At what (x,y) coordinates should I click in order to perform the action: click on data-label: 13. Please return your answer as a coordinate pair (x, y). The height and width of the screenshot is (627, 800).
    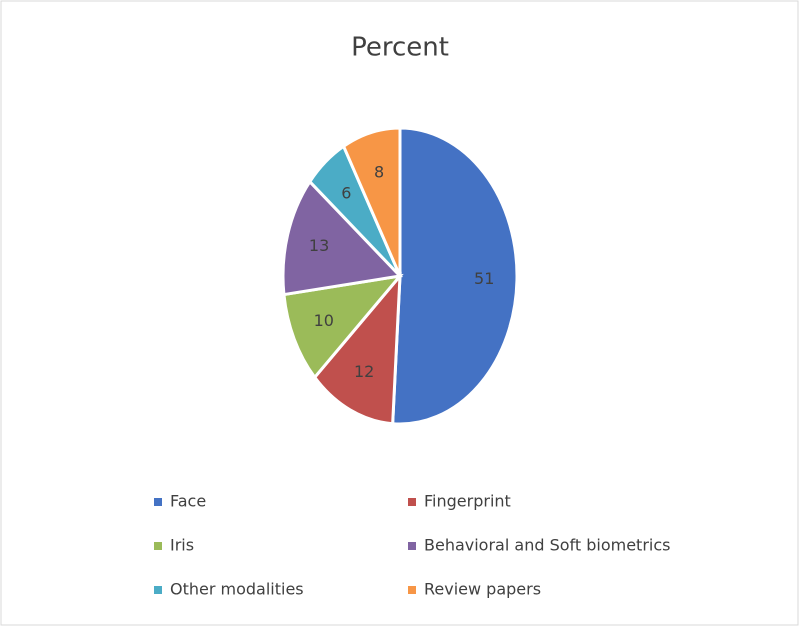
    Looking at the image, I should click on (319, 245).